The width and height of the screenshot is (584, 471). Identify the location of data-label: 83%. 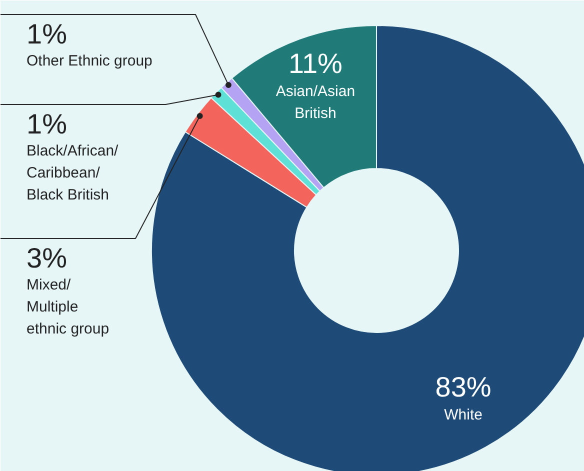
(463, 386).